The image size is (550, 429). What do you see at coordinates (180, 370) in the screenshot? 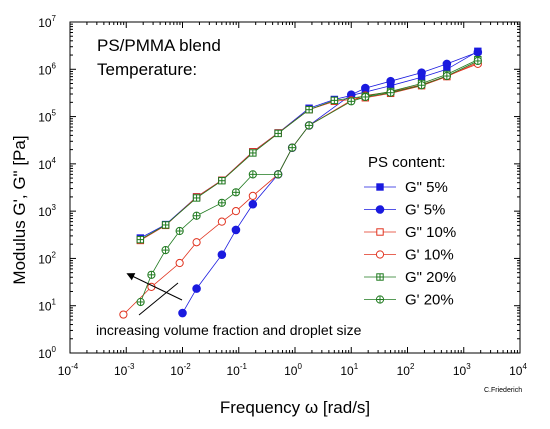
I see `x-tick-label: 10⁻²` at bounding box center [180, 370].